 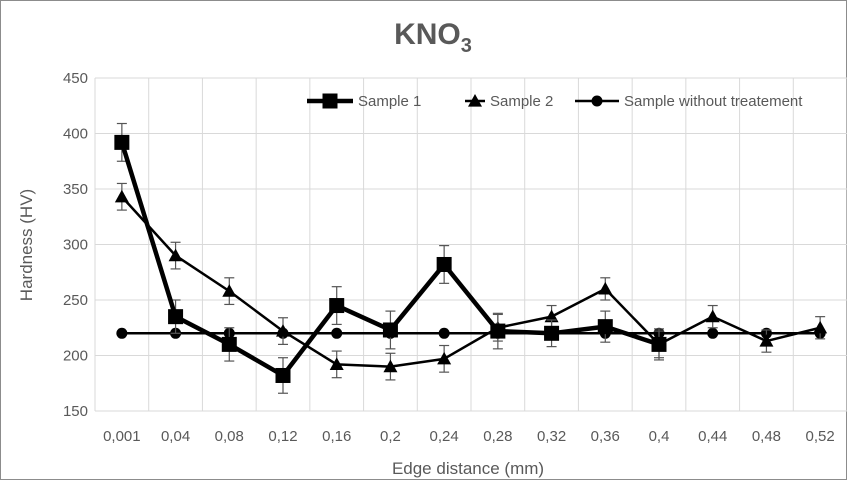 What do you see at coordinates (659, 436) in the screenshot?
I see `x-tick-label: 0,4` at bounding box center [659, 436].